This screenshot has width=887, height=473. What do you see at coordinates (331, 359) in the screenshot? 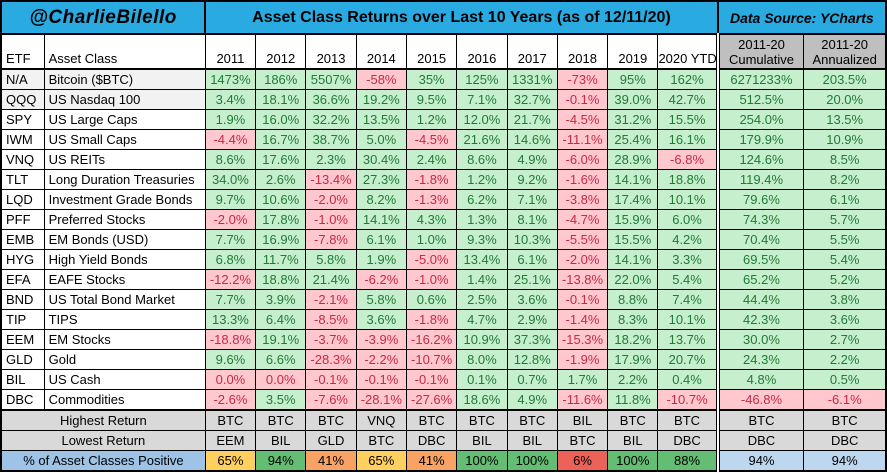
I see `return-cell: -28.3%` at bounding box center [331, 359].